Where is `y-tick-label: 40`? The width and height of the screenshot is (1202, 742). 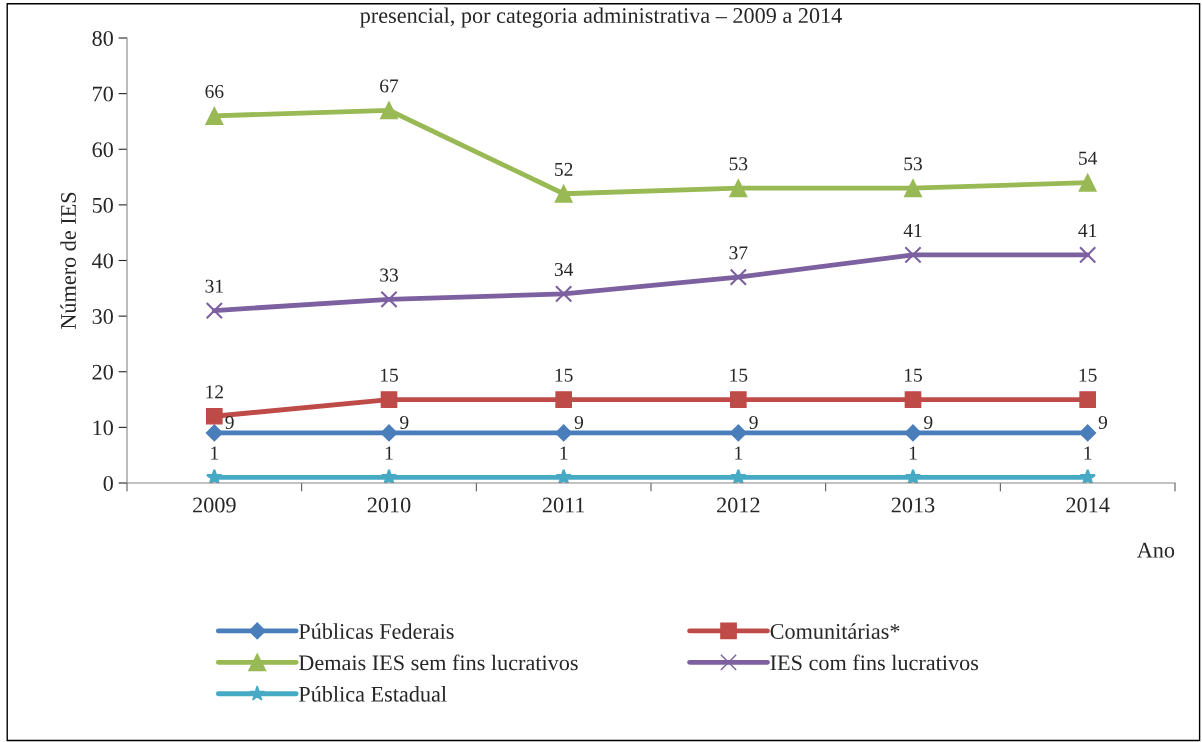
y-tick-label: 40 is located at coordinates (102, 261).